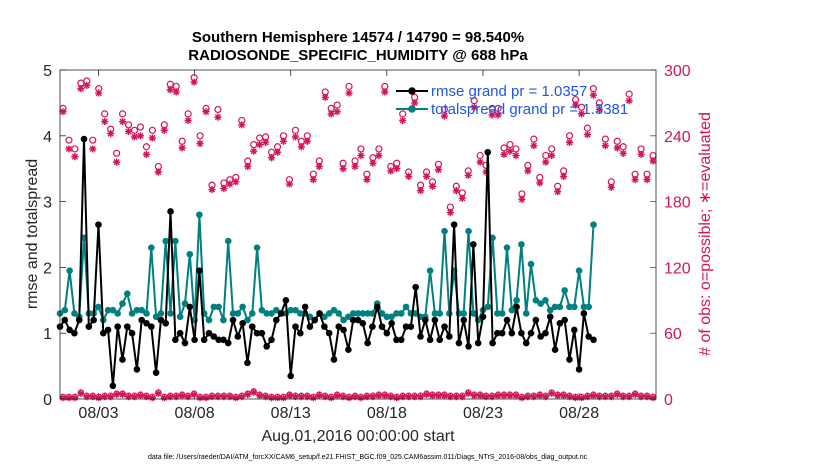  What do you see at coordinates (509, 91) in the screenshot?
I see `legend-rmse-label: rmse grand pr = 1.0357` at bounding box center [509, 91].